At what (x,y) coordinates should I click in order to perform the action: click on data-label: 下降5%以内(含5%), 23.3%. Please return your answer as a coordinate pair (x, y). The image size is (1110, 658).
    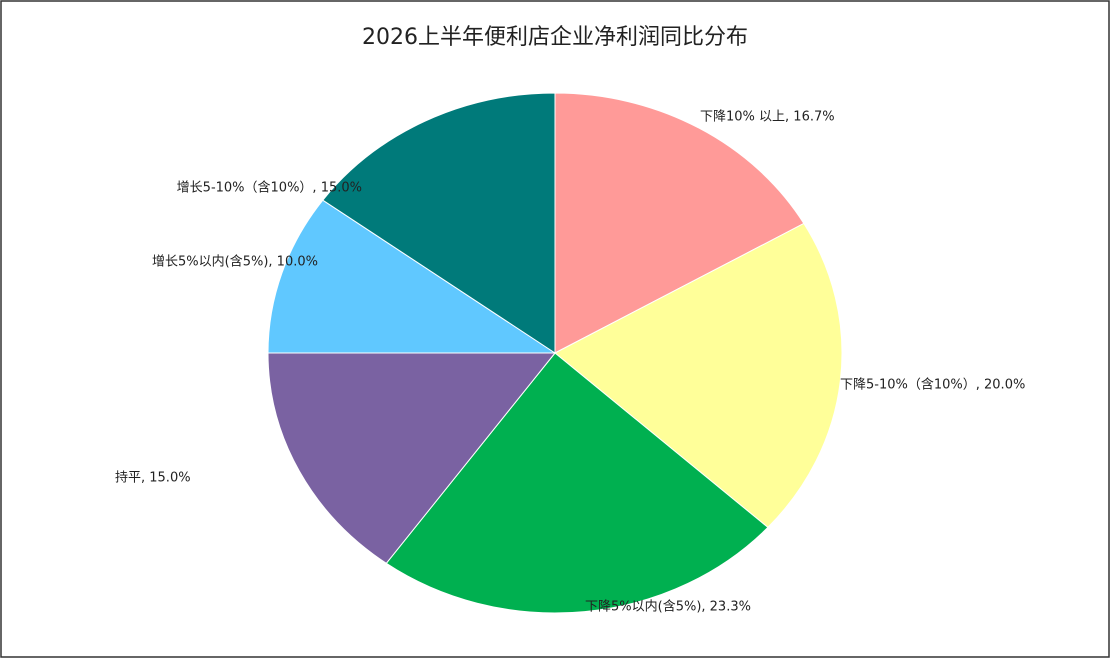
    Looking at the image, I should click on (668, 607).